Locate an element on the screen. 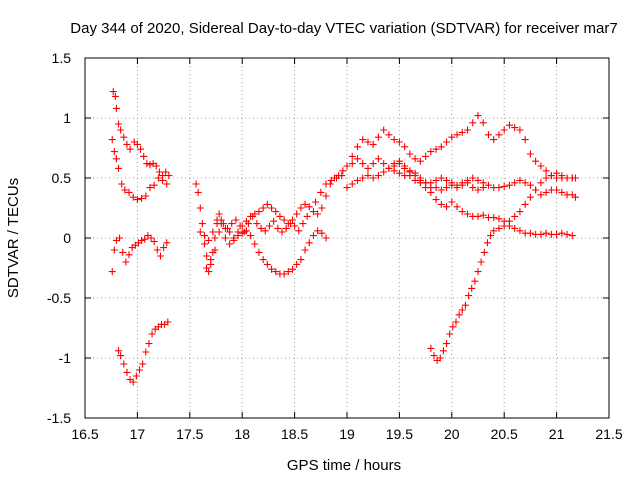  y-tick-label: -1.5 is located at coordinates (59, 418).